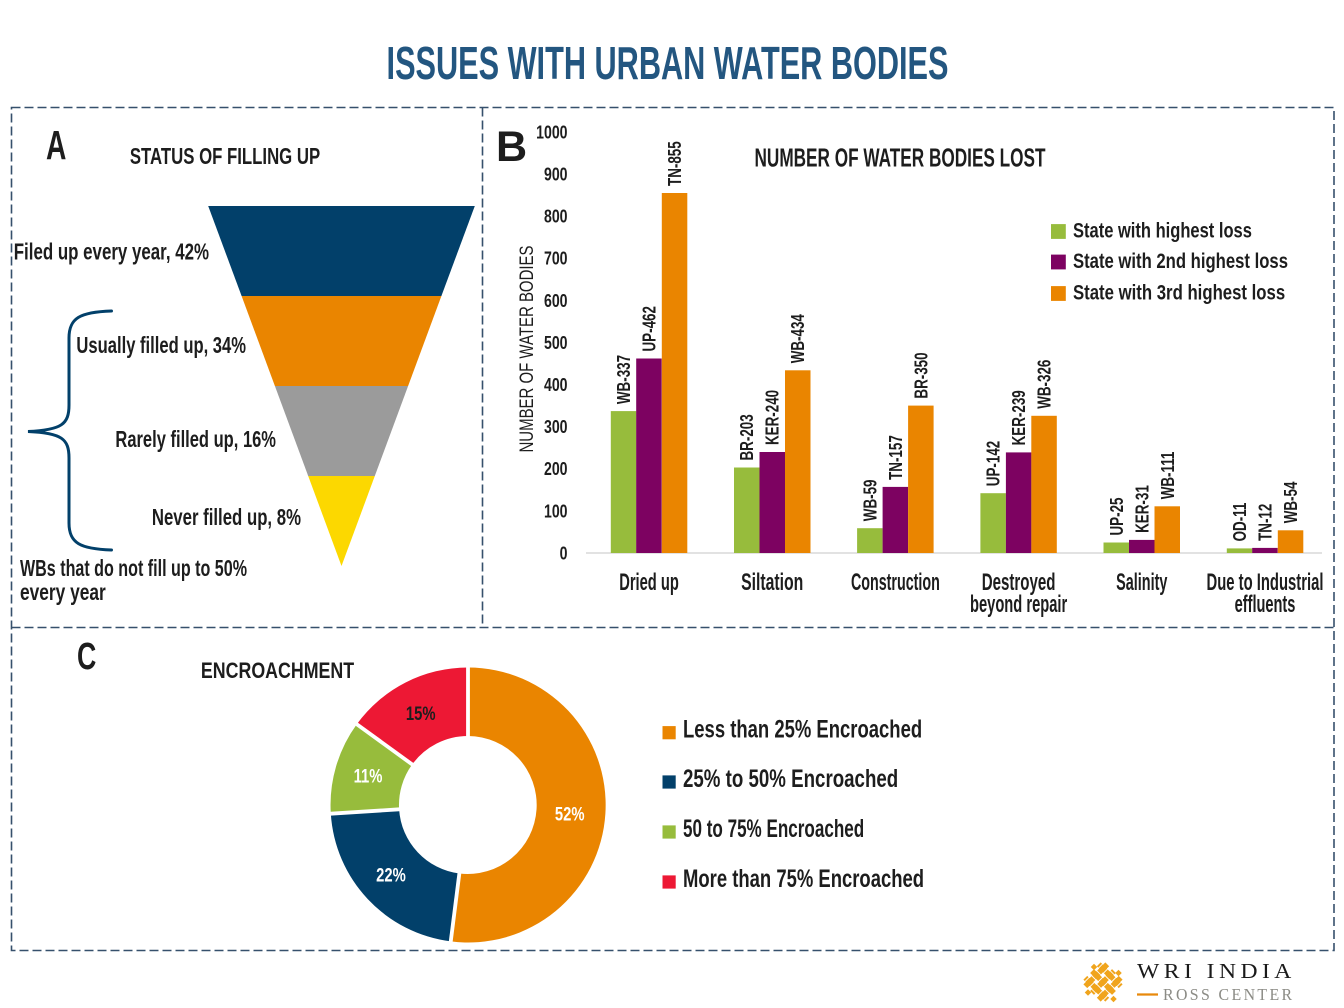 This screenshot has width=1344, height=1008. I want to click on svg-text: 11%, so click(368, 776).